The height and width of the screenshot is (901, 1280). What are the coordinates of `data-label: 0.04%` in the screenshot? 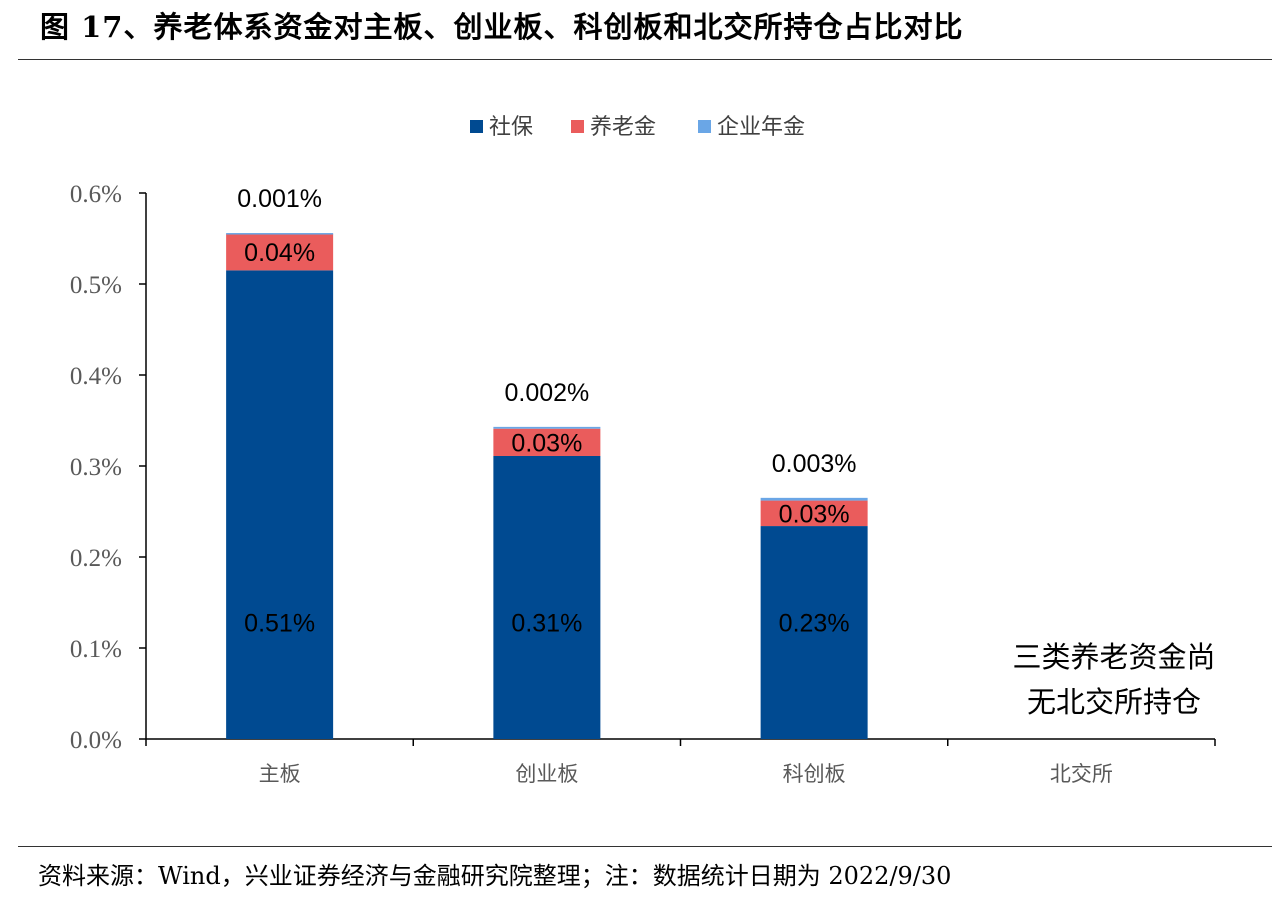 It's located at (279, 253).